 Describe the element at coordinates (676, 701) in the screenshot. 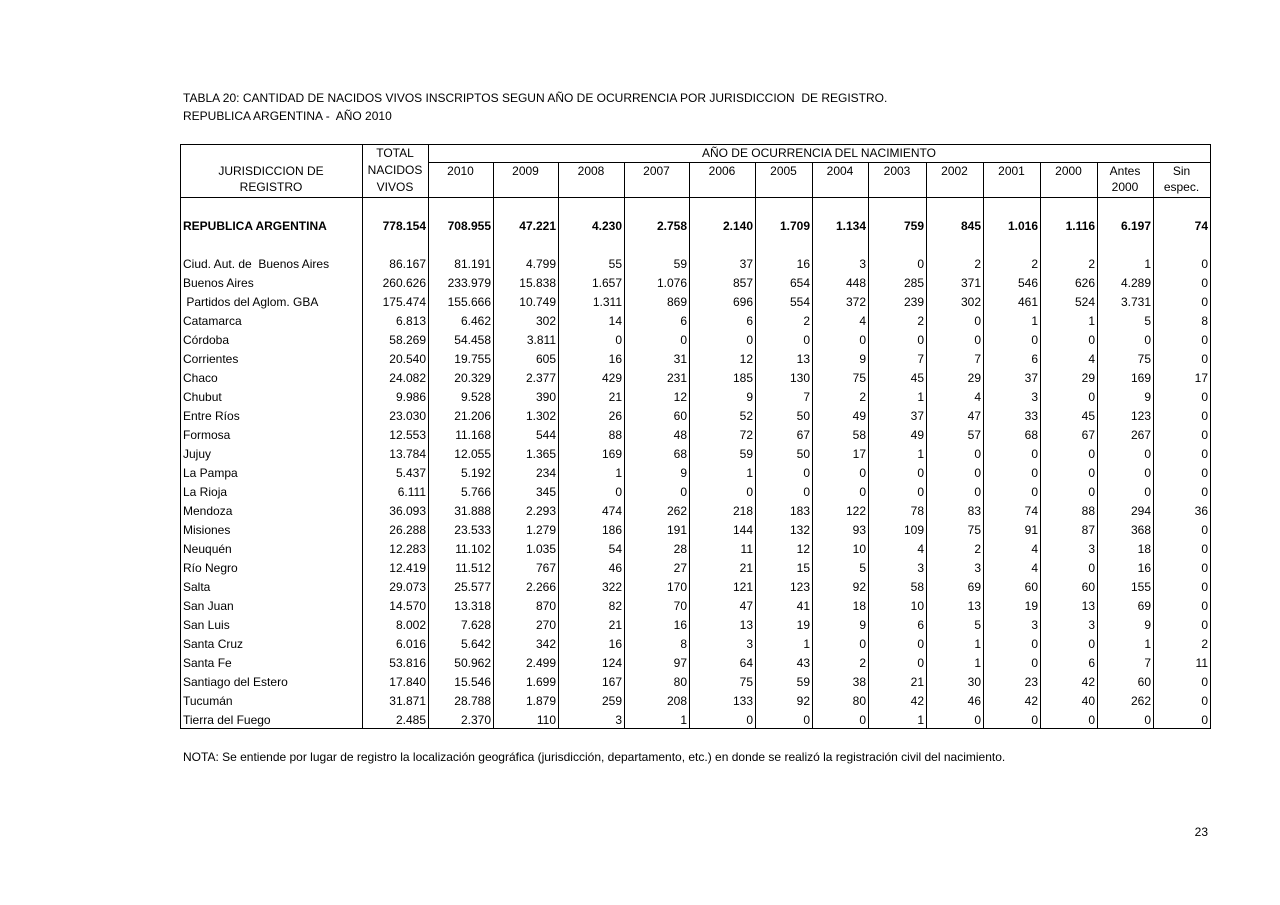

I see `cell: 208` at that location.